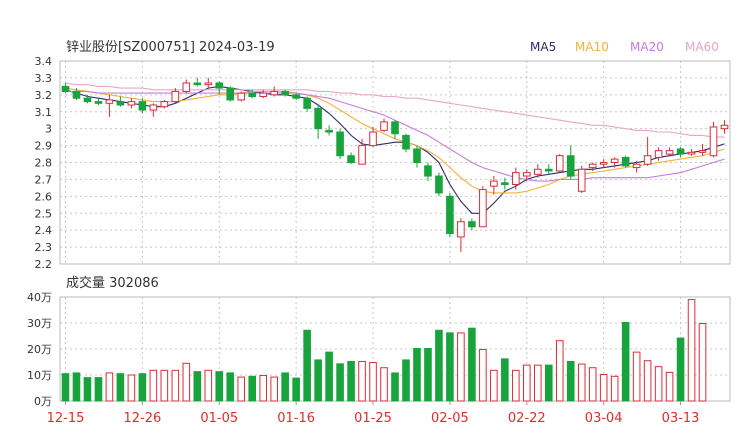 The width and height of the screenshot is (740, 440). Describe the element at coordinates (604, 418) in the screenshot. I see `x-tick-label: 03-04` at that location.